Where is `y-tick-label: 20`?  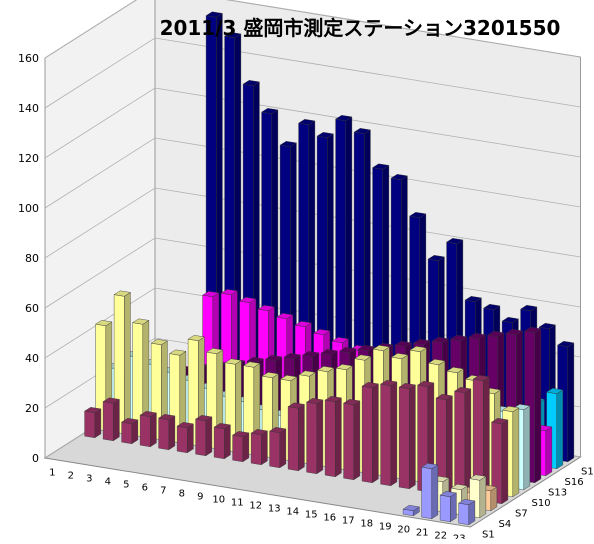
y-tick-label: 20 is located at coordinates (32, 408).